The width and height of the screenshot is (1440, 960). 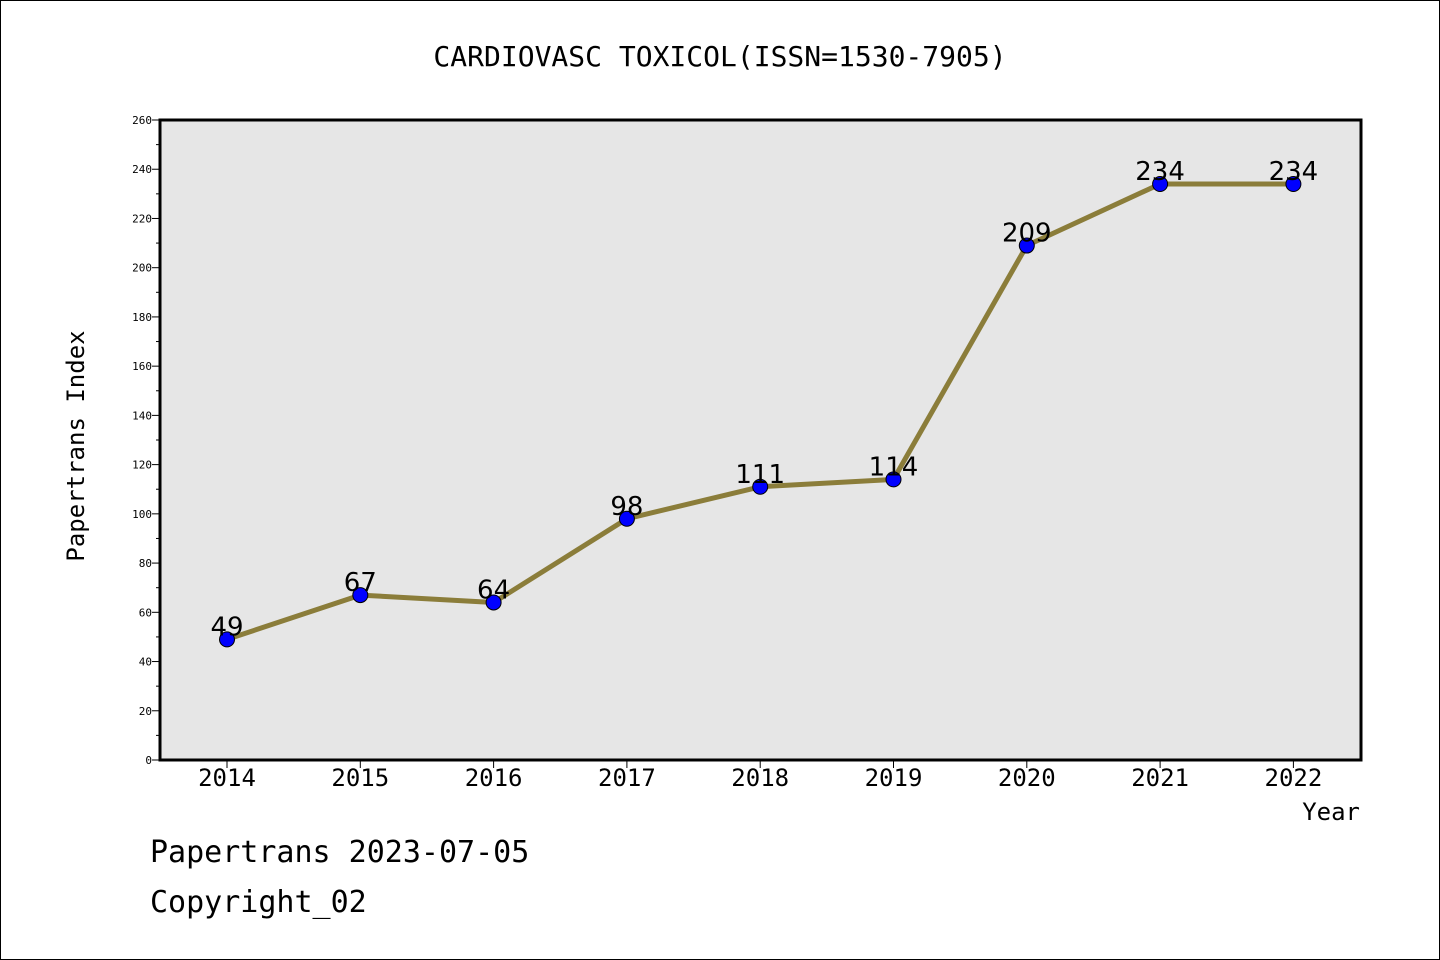 I want to click on y-tick-label: 80, so click(x=145, y=563).